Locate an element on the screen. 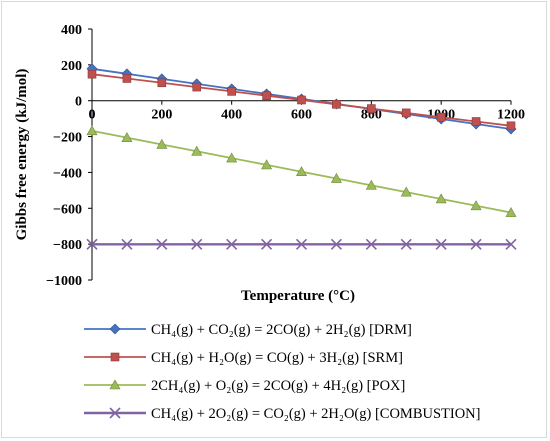 The height and width of the screenshot is (441, 550). legend-label: CH₄(g) + H₂O(g) = CO(g) + 3H₂(g) [SRM] is located at coordinates (277, 358).